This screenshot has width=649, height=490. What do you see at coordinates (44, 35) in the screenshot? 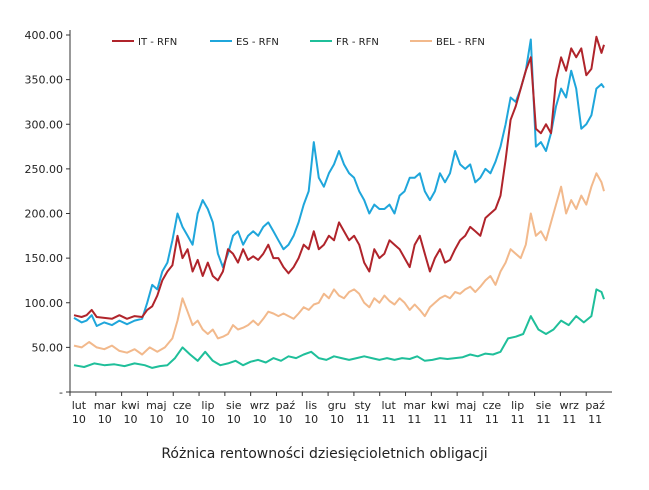
I see `y-tick-label: 400.00` at bounding box center [44, 35].